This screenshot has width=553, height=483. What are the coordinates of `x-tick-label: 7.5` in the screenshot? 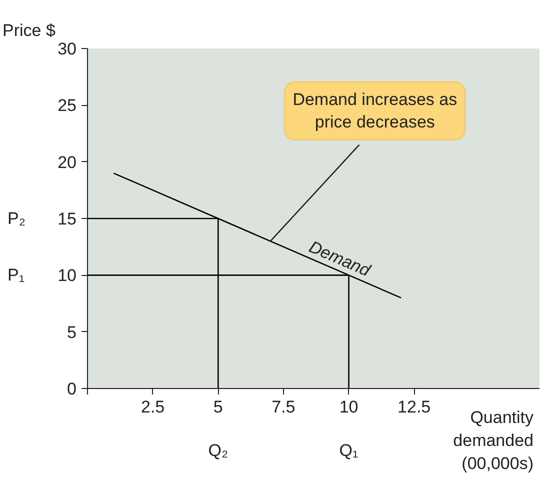 It's located at (284, 407).